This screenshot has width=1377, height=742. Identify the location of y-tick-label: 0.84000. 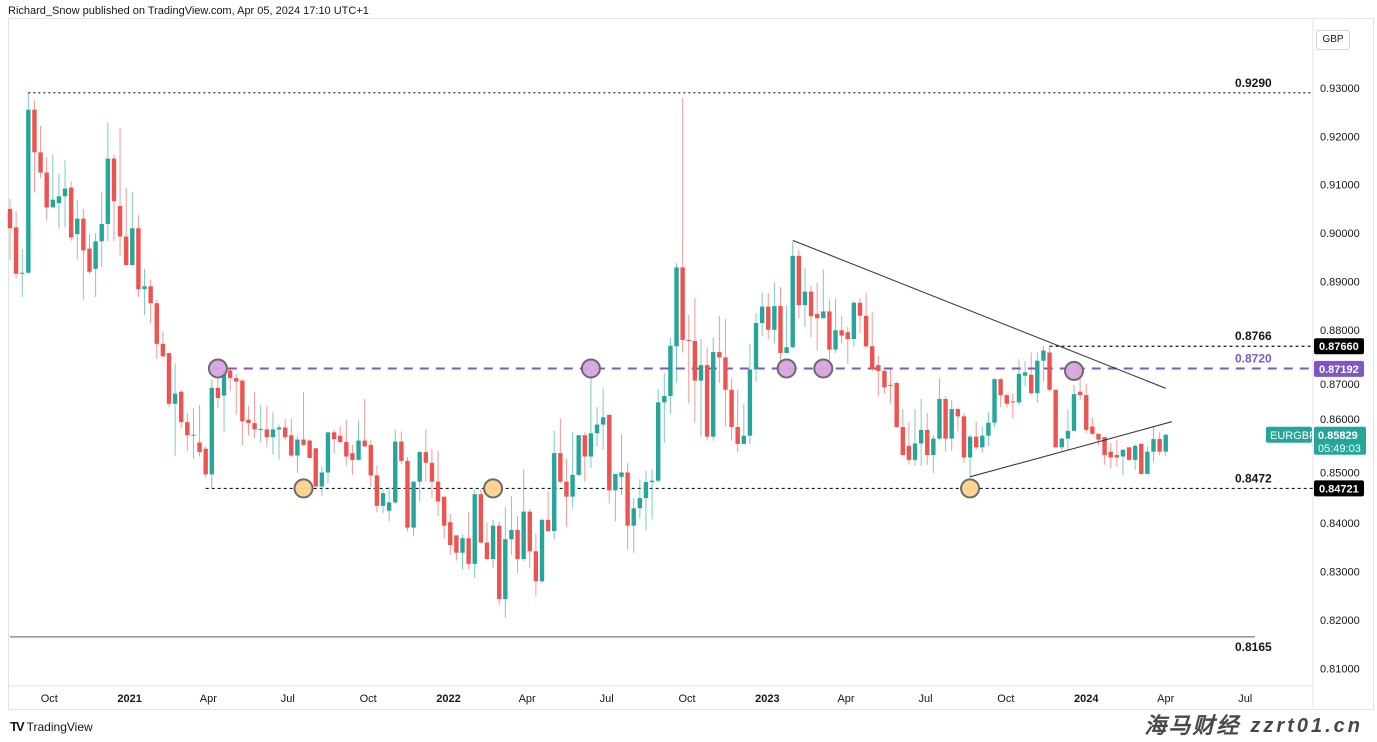
(1340, 524).